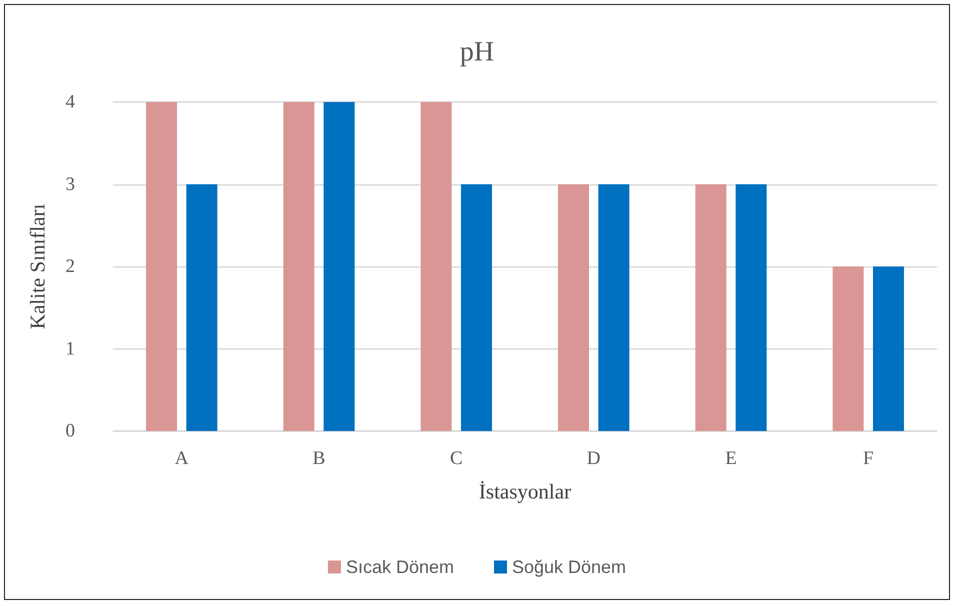  What do you see at coordinates (868, 458) in the screenshot?
I see `x-tick-label: F` at bounding box center [868, 458].